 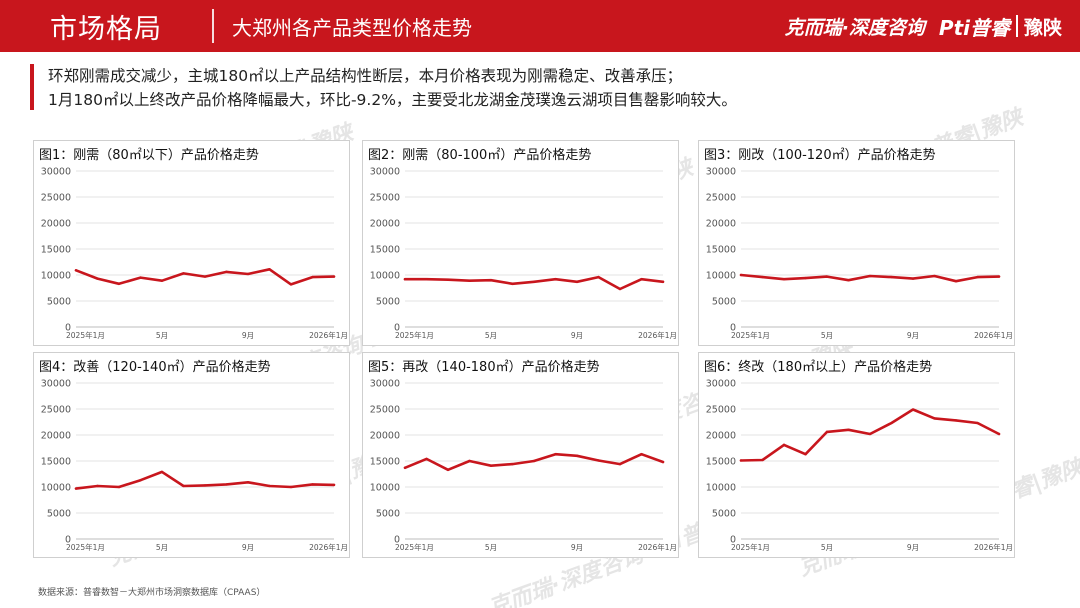 What do you see at coordinates (540, 26) in the screenshot?
I see `header-bar: 市场格局 大郑州各产品类型价格走势 克而瑞·深度咨询 Pti普睿 豫陕` at bounding box center [540, 26].